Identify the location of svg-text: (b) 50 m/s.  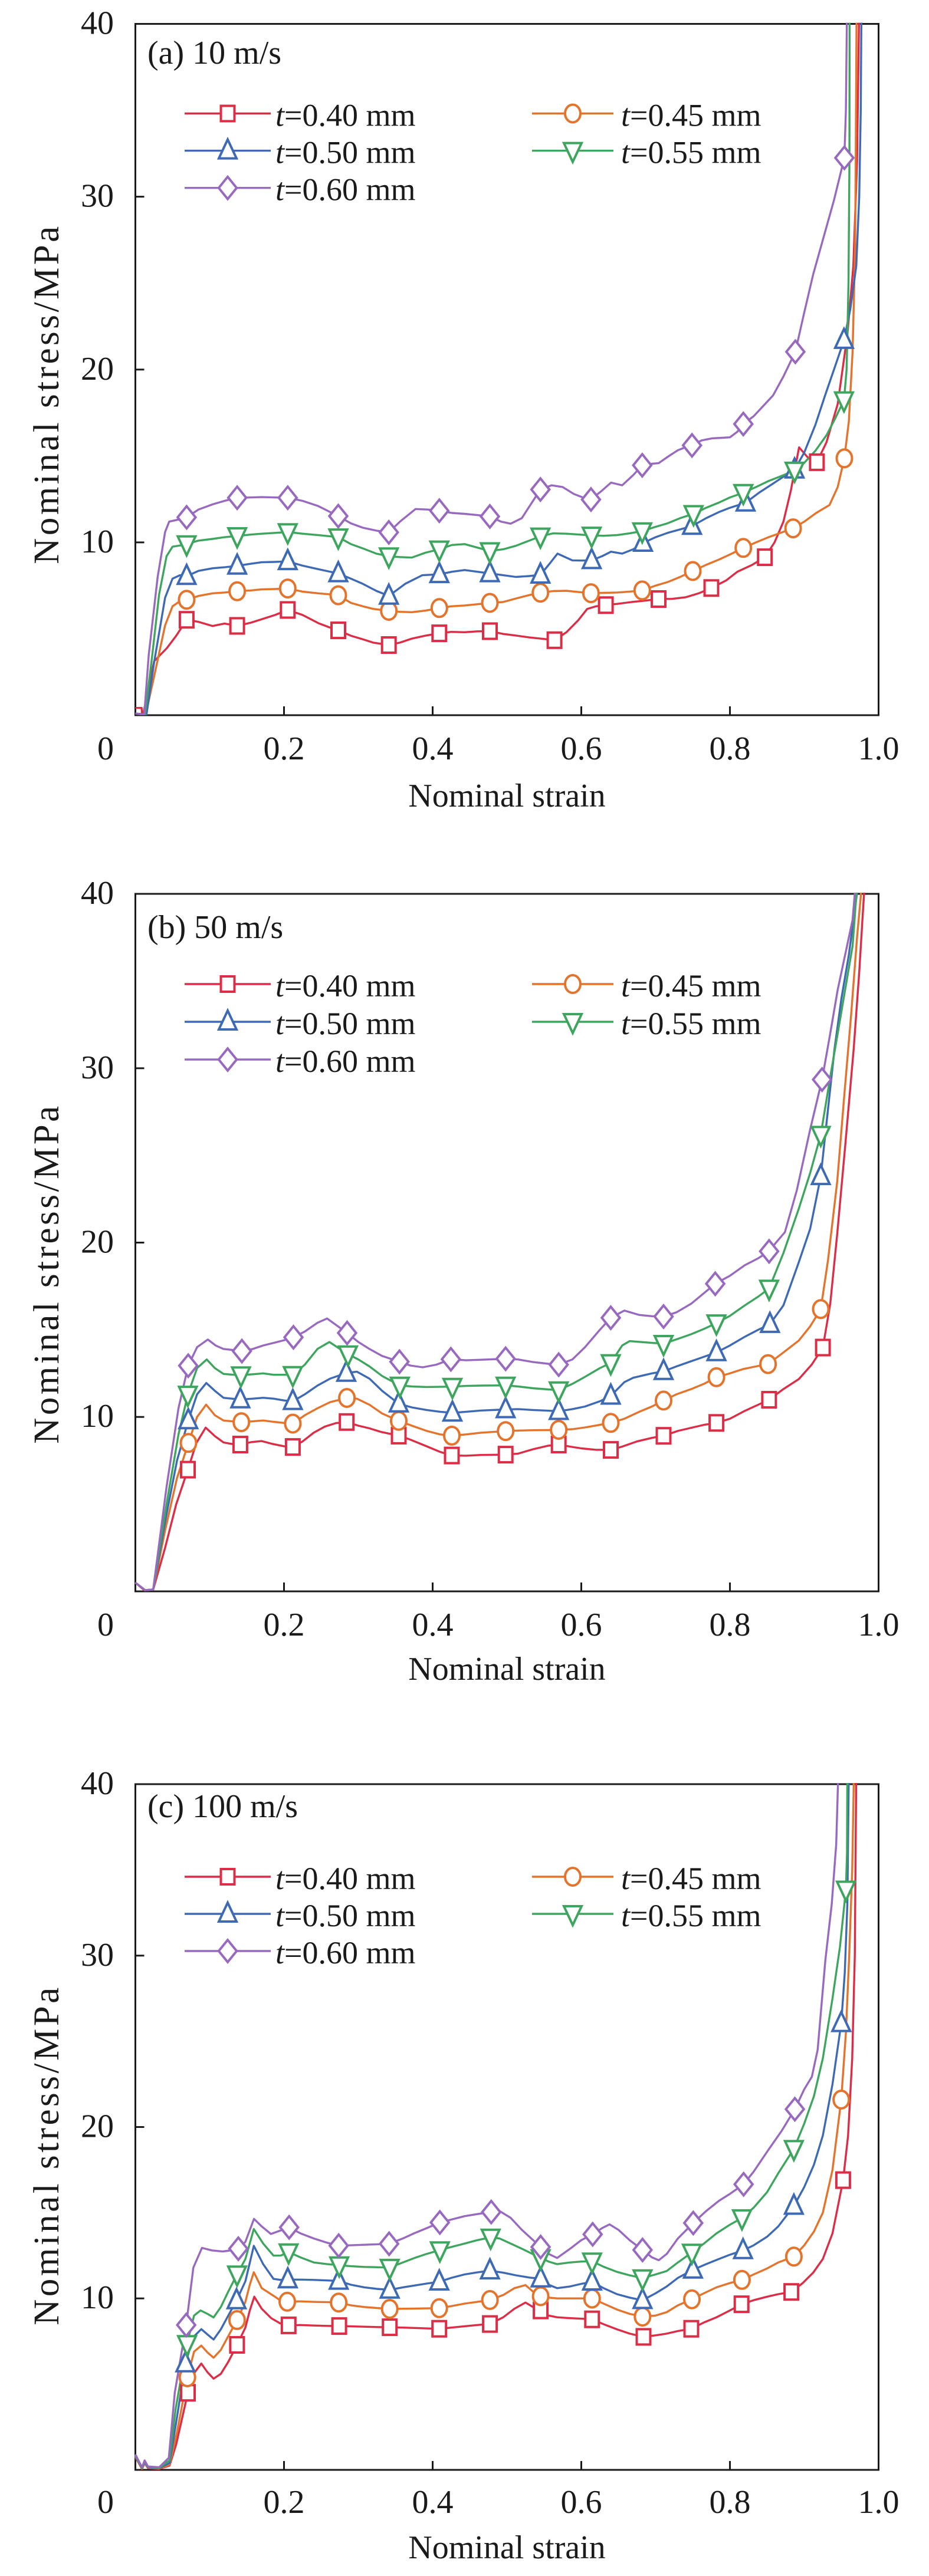
(215, 928).